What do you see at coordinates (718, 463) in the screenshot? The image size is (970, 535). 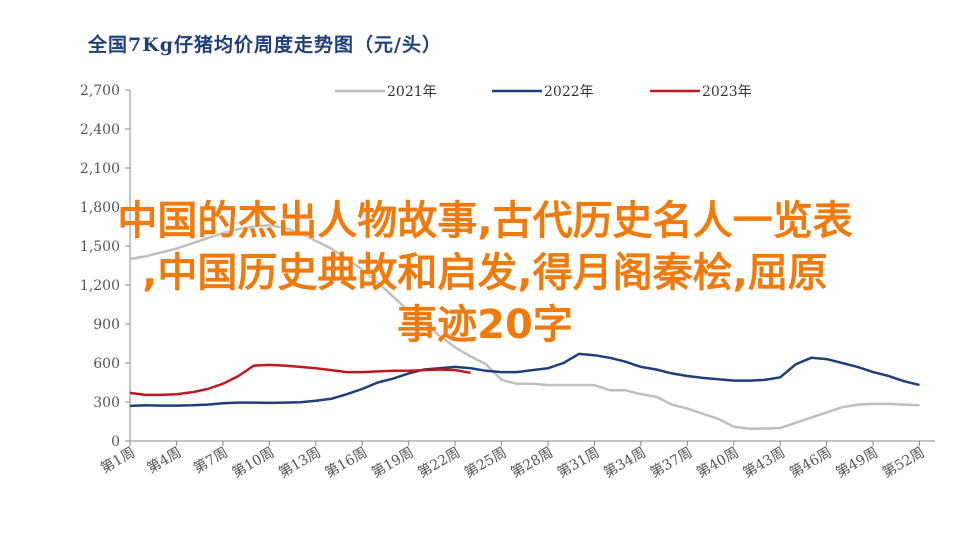 I see `x-tick-label: 第40周` at bounding box center [718, 463].